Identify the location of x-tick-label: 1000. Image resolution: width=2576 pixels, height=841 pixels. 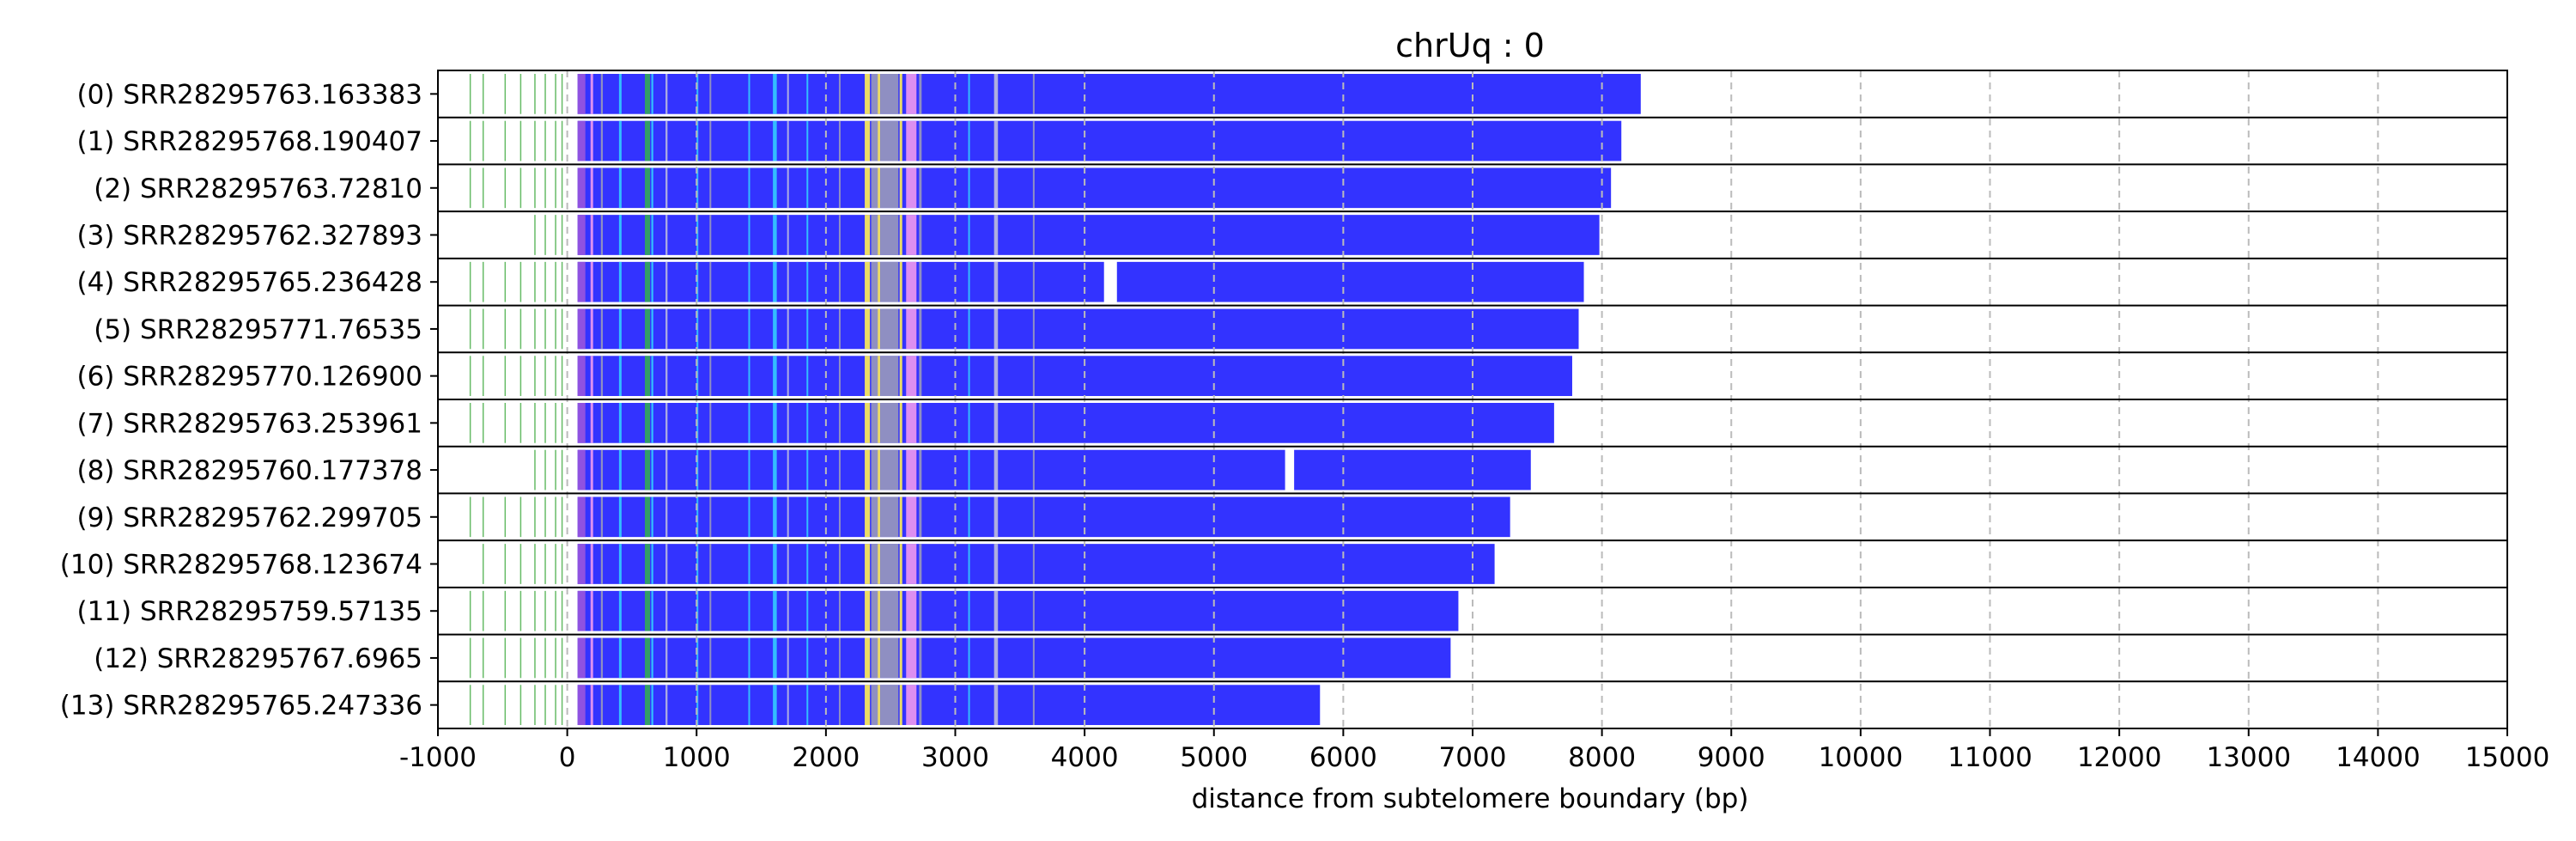
(697, 758).